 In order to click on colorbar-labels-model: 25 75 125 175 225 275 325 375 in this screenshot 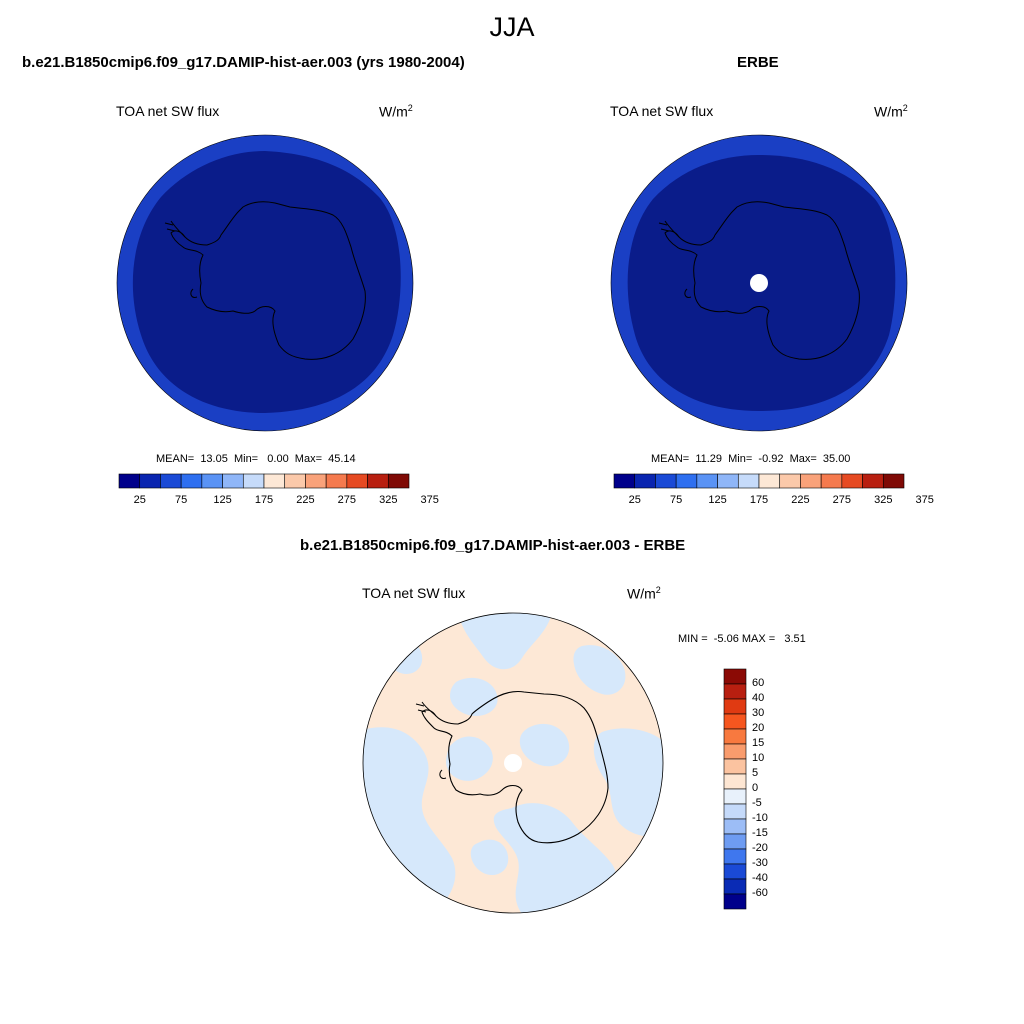, I will do `click(279, 501)`.